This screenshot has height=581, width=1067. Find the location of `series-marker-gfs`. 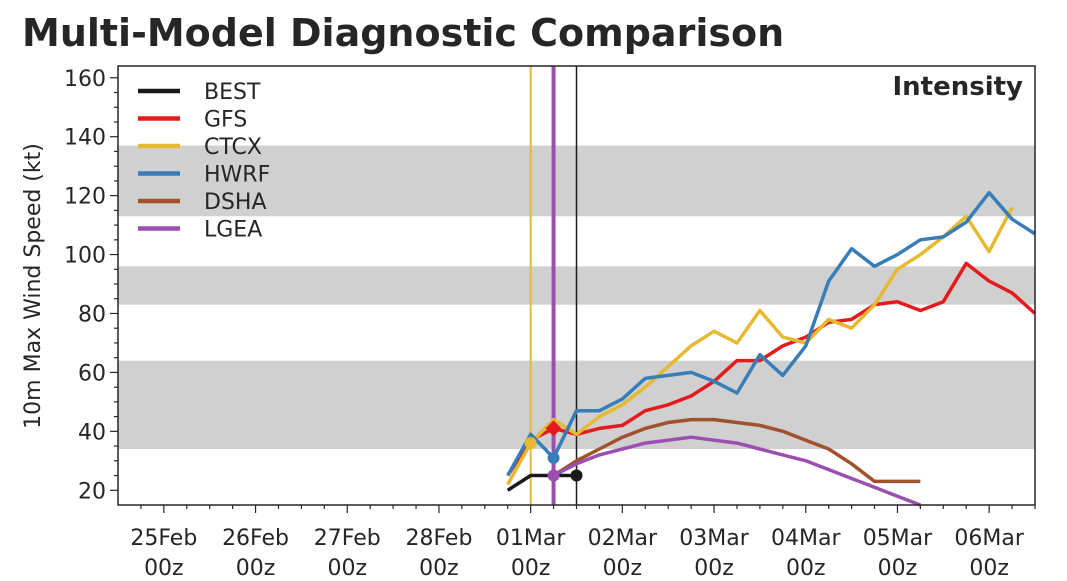

series-marker-gfs is located at coordinates (553, 428).